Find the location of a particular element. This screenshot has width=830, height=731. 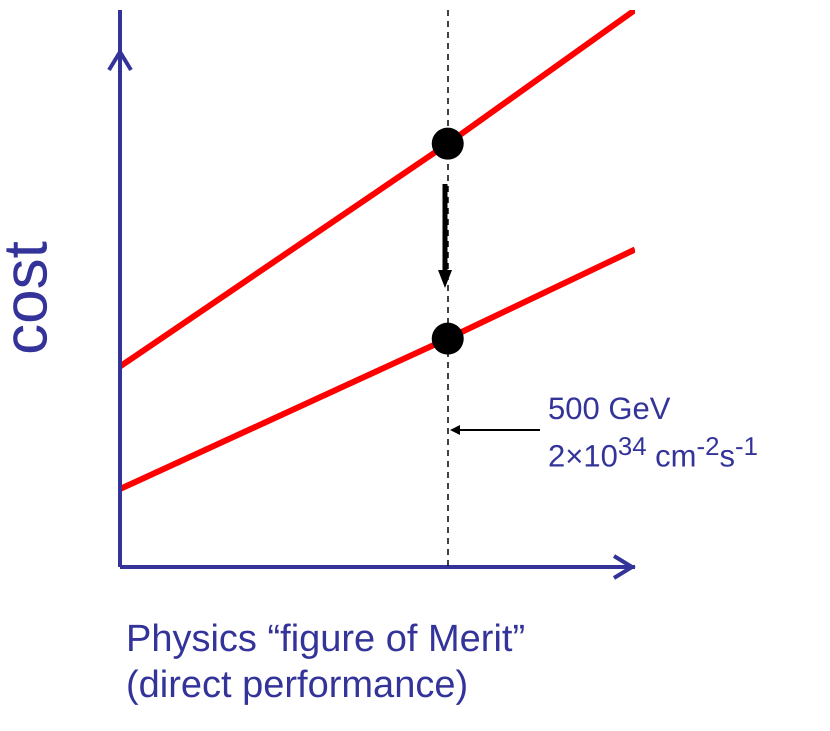

annotation: 500 GeV 2×10$^{34}$ cm$^{-2}$s$^{-1}$ is located at coordinates (653, 433).